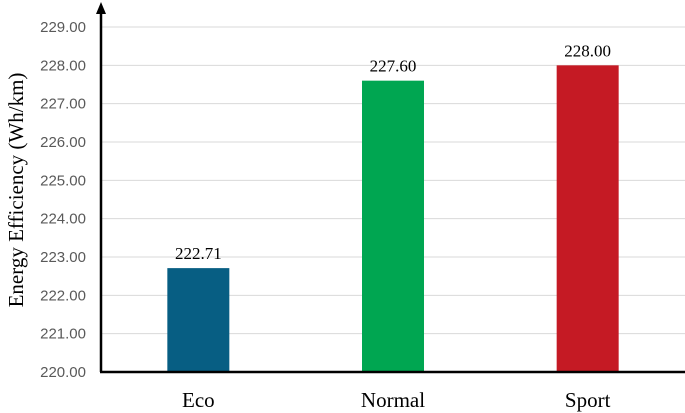 This screenshot has height=413, width=685. Describe the element at coordinates (588, 400) in the screenshot. I see `x-category-label: Sport` at that location.